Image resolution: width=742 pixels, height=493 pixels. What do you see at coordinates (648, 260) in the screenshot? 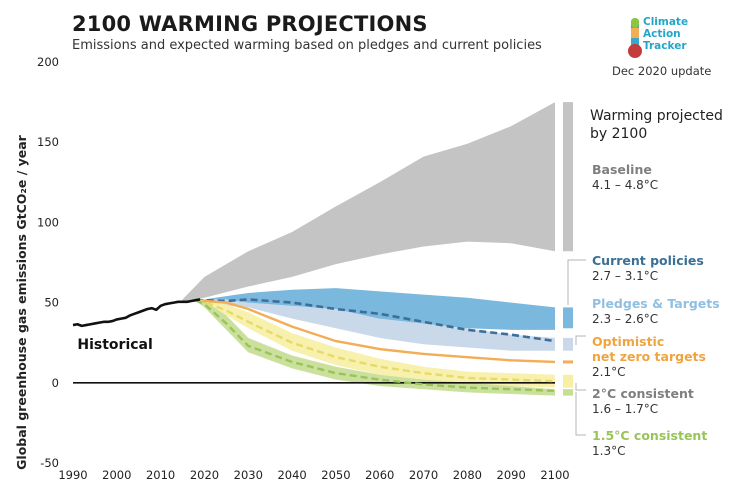
I see `legend-name-current-policies: Current policies` at bounding box center [648, 260].